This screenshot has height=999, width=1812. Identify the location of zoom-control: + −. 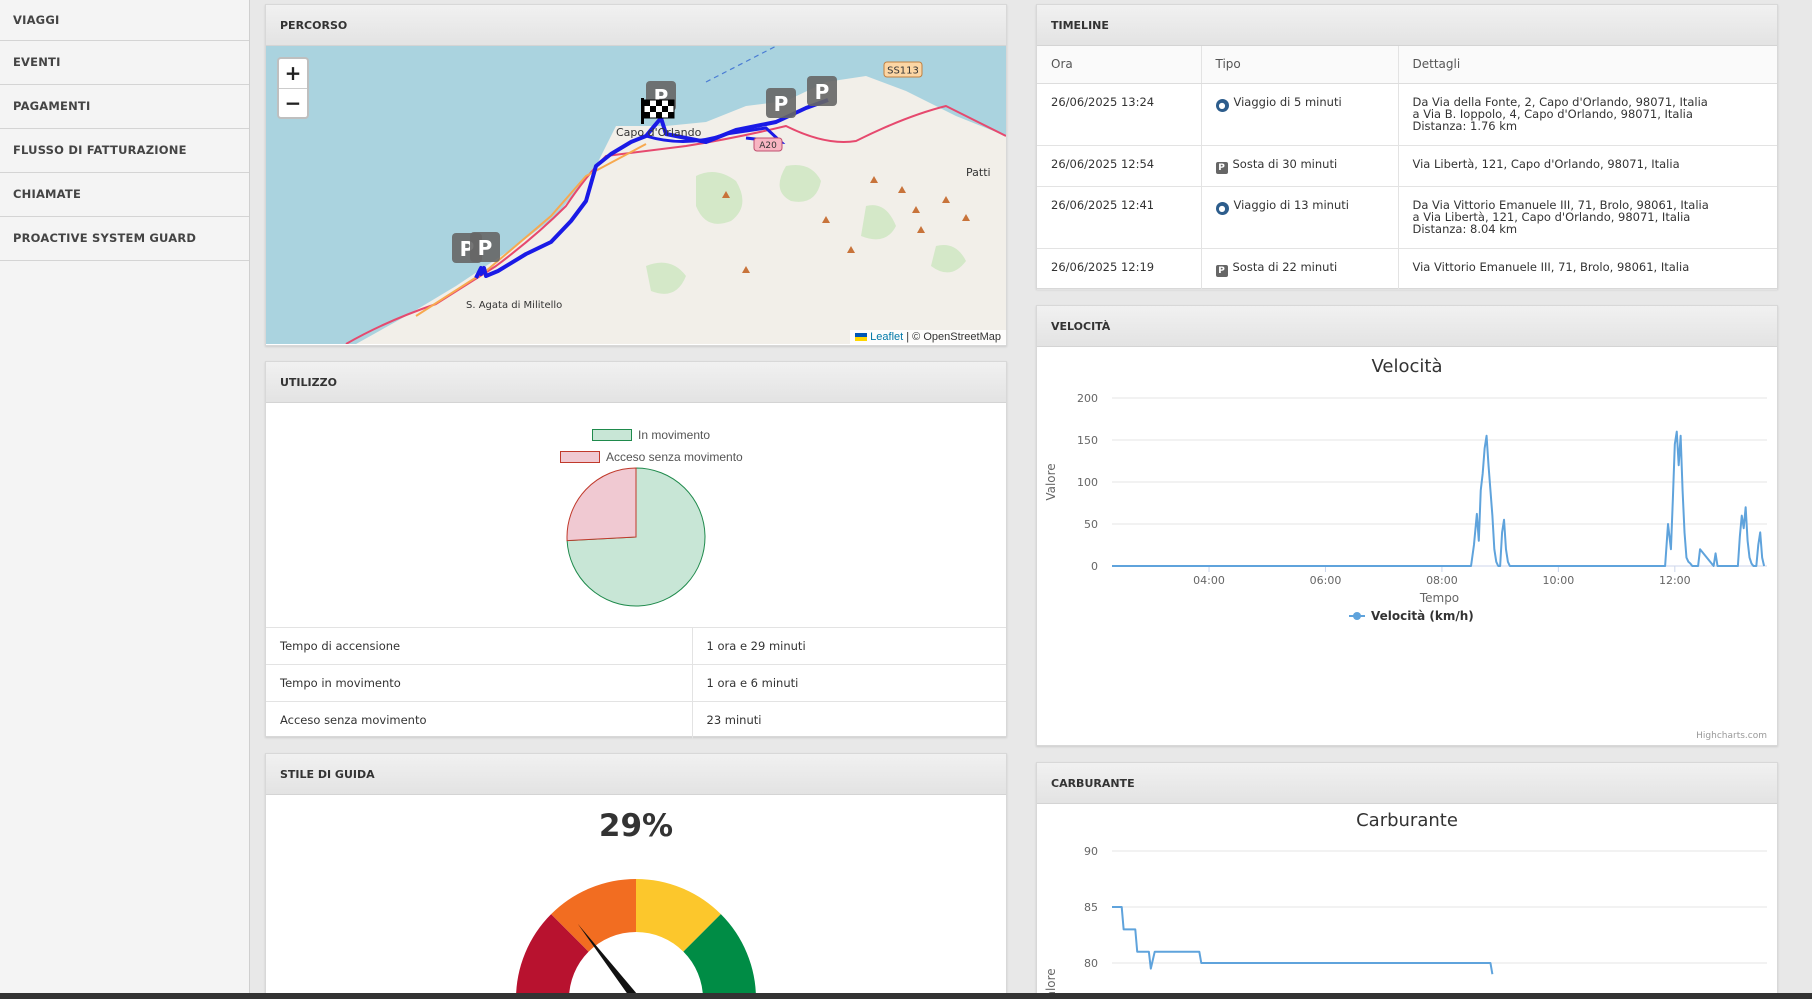
(293, 88).